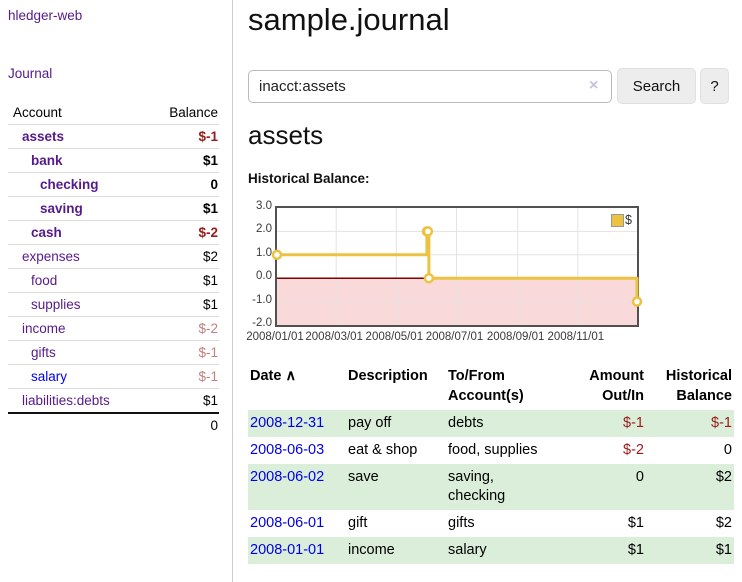  What do you see at coordinates (113, 424) in the screenshot?
I see `account-total-row: 0` at bounding box center [113, 424].